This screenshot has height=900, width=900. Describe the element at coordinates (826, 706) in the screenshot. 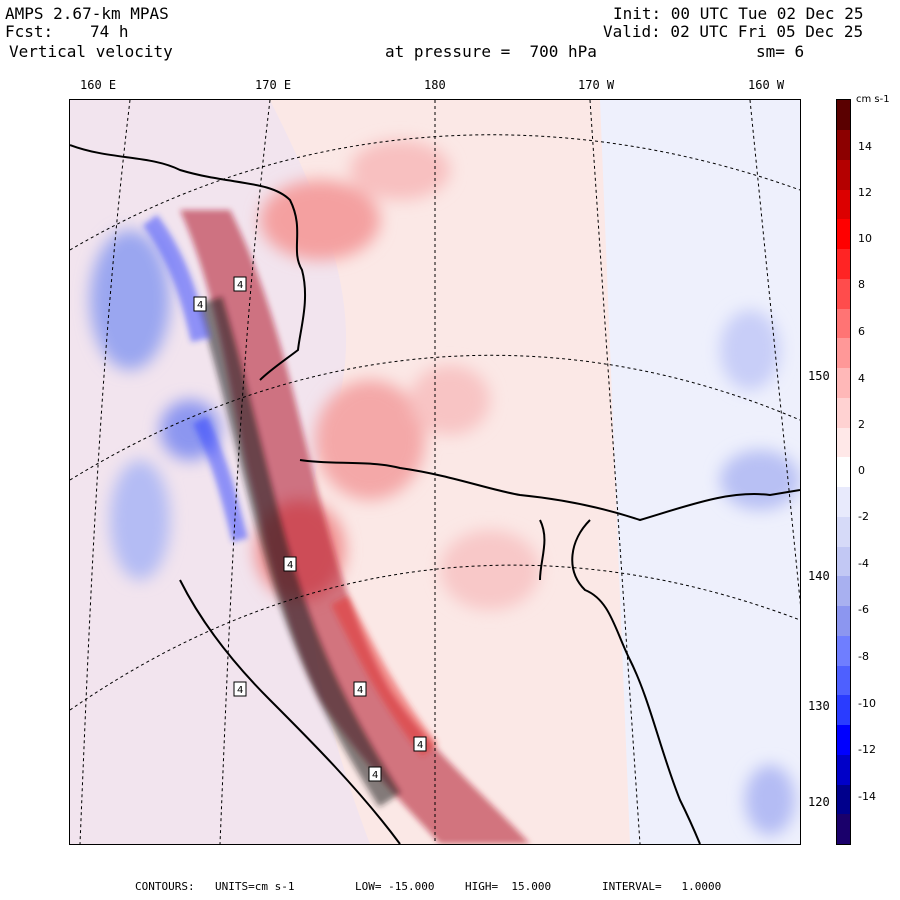

I see `lat-label-130w: 130 W` at that location.